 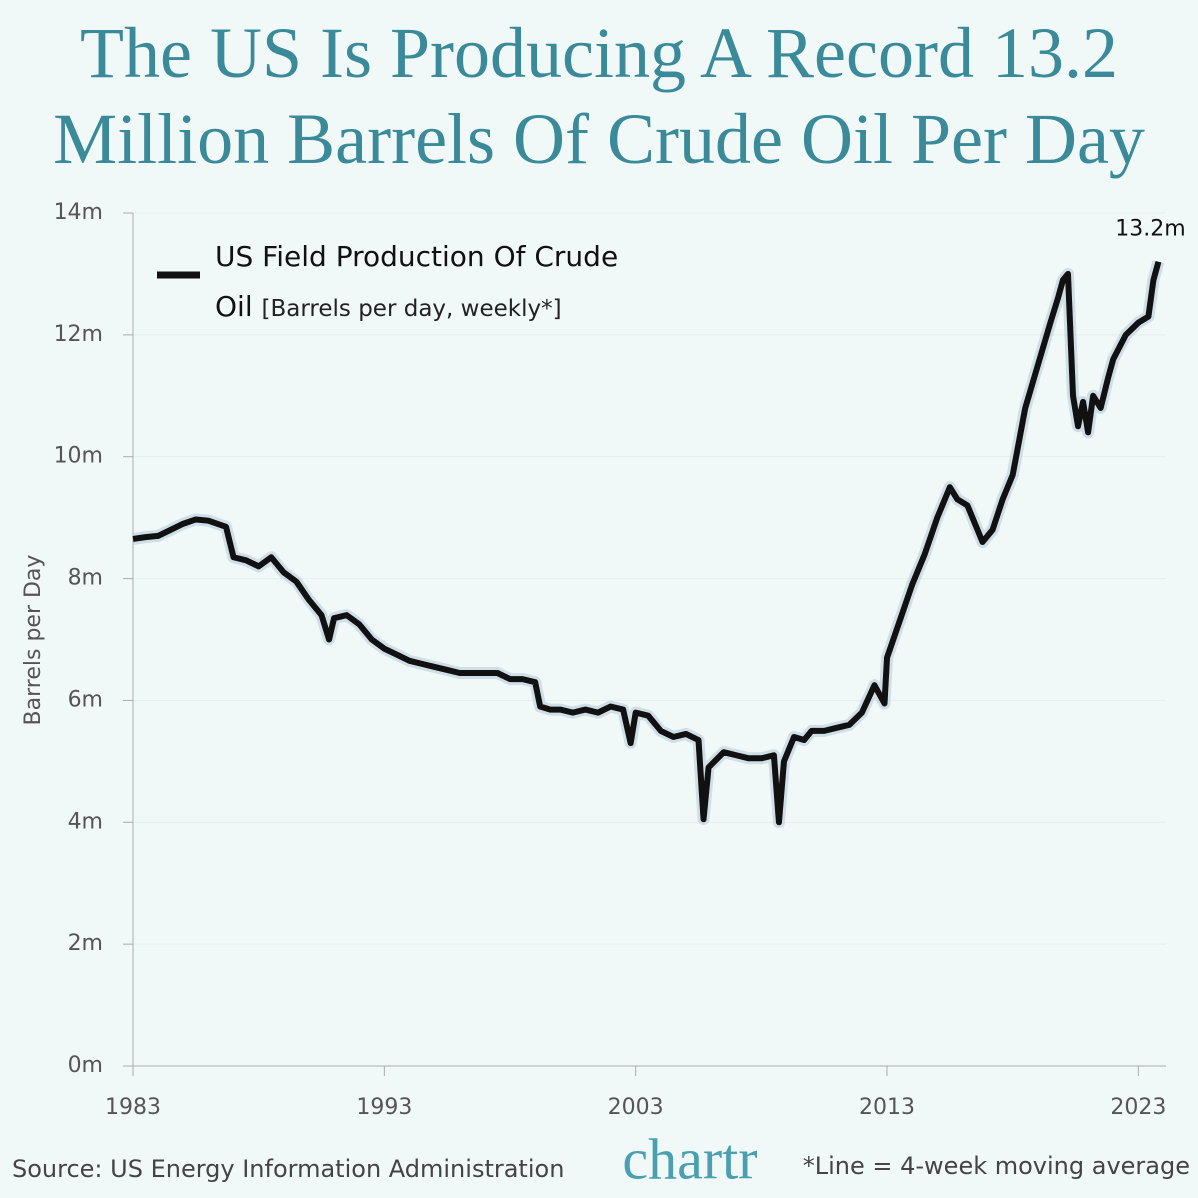 What do you see at coordinates (78, 456) in the screenshot?
I see `y-tick-label: 10m` at bounding box center [78, 456].